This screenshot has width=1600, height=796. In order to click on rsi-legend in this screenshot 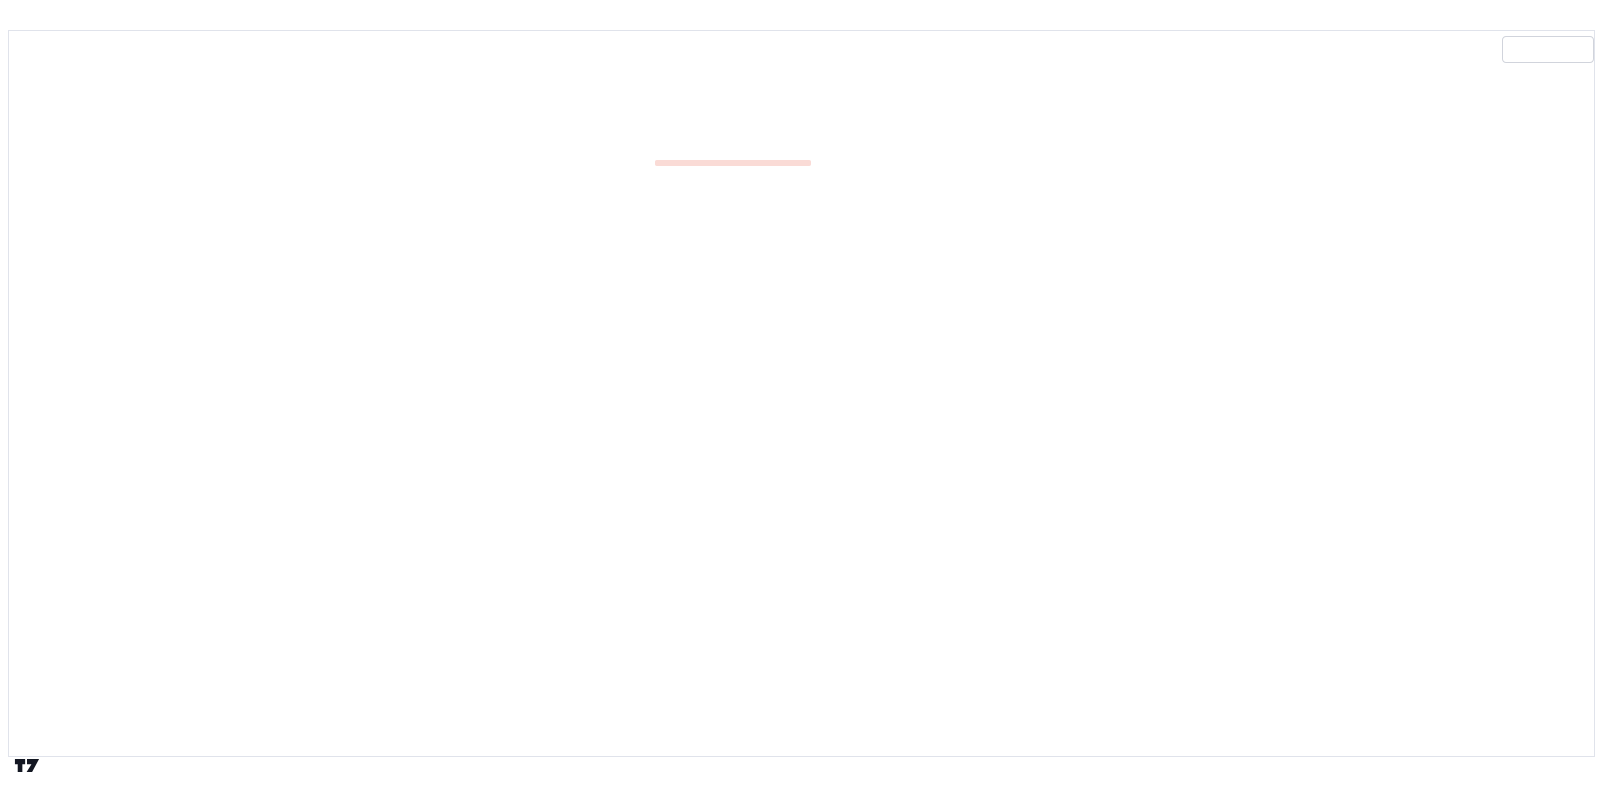, I will do `click(31, 620)`.